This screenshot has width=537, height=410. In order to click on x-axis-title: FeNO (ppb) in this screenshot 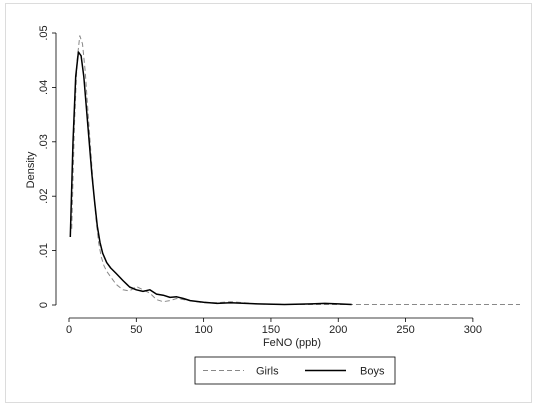, I will do `click(292, 343)`.